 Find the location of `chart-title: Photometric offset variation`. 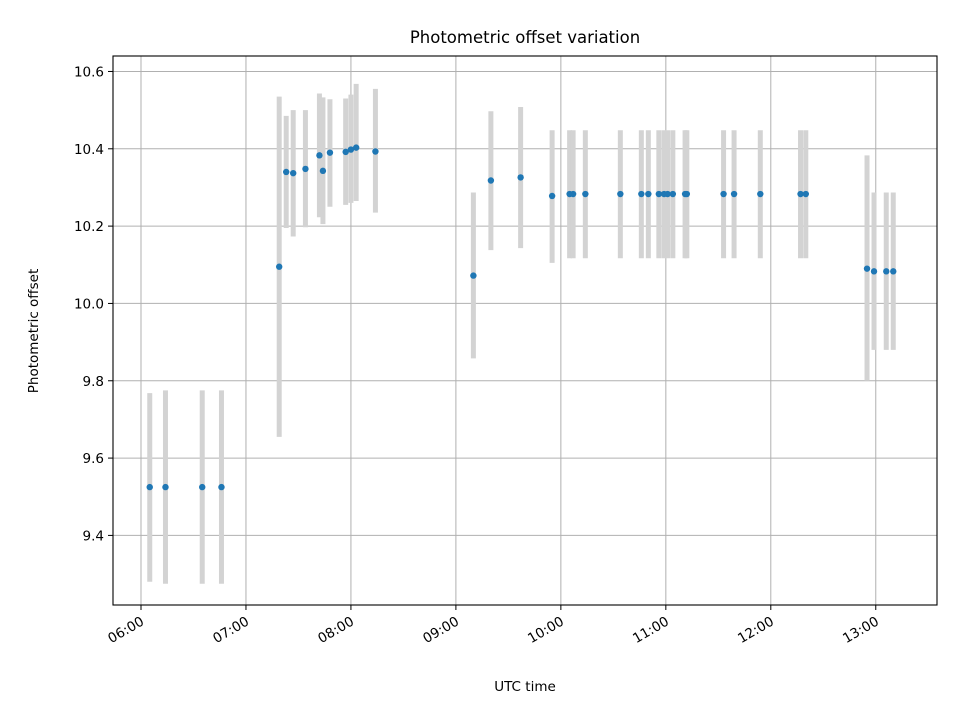

chart-title: Photometric offset variation is located at coordinates (525, 37).